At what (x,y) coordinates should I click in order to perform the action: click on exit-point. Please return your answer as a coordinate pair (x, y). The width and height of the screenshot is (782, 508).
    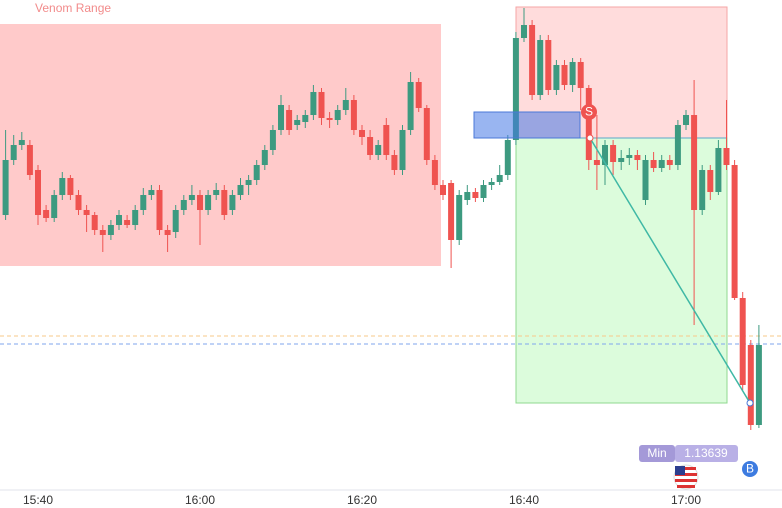
    Looking at the image, I should click on (750, 403).